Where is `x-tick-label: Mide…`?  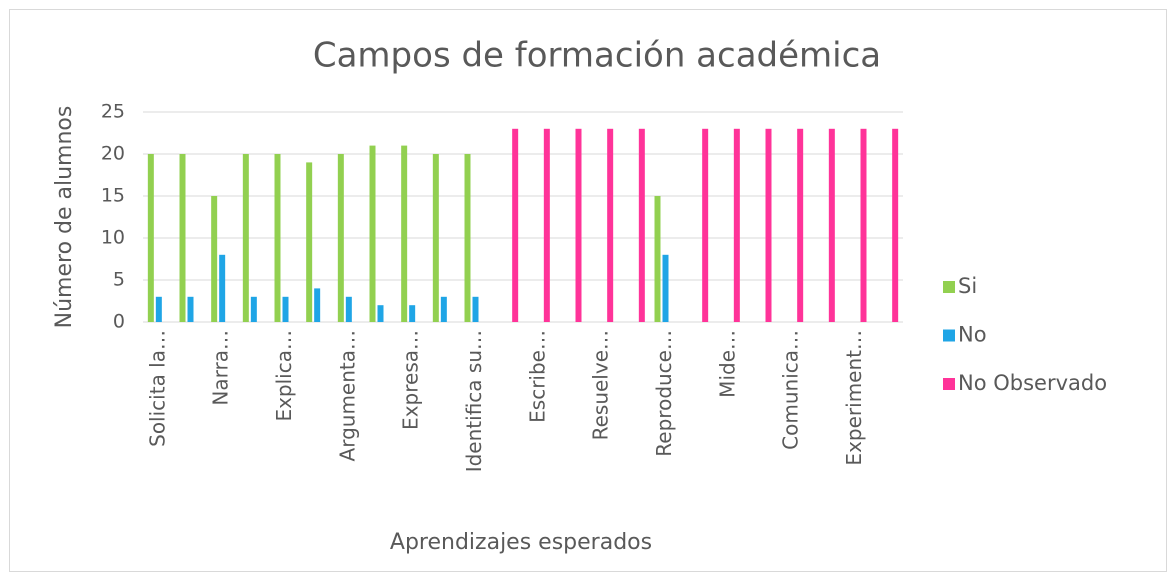
x-tick-label: Mide… is located at coordinates (727, 364).